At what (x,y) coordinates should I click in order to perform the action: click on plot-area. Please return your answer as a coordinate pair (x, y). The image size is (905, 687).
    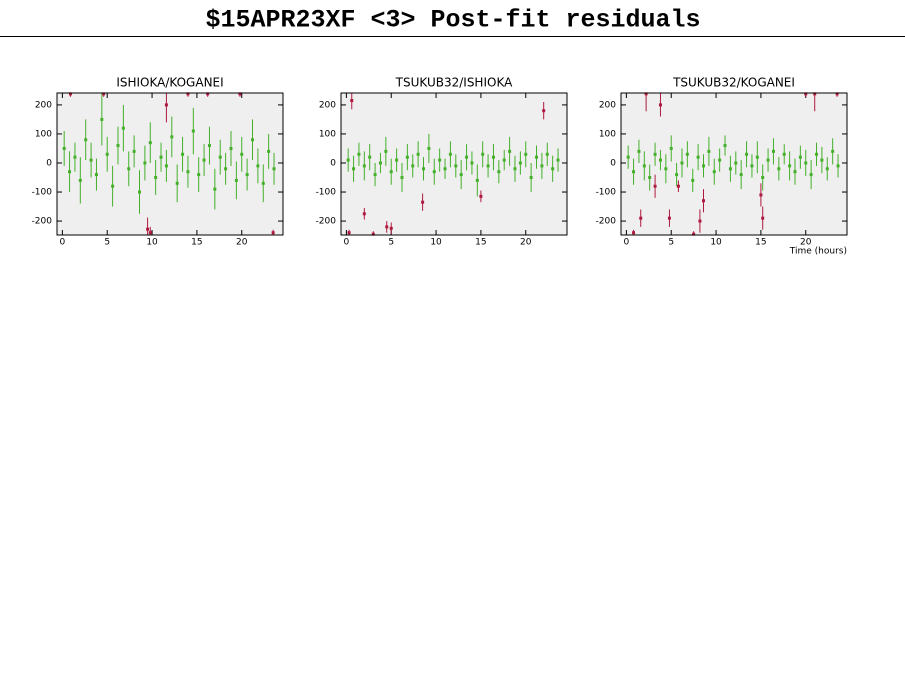
    Looking at the image, I should click on (170, 164).